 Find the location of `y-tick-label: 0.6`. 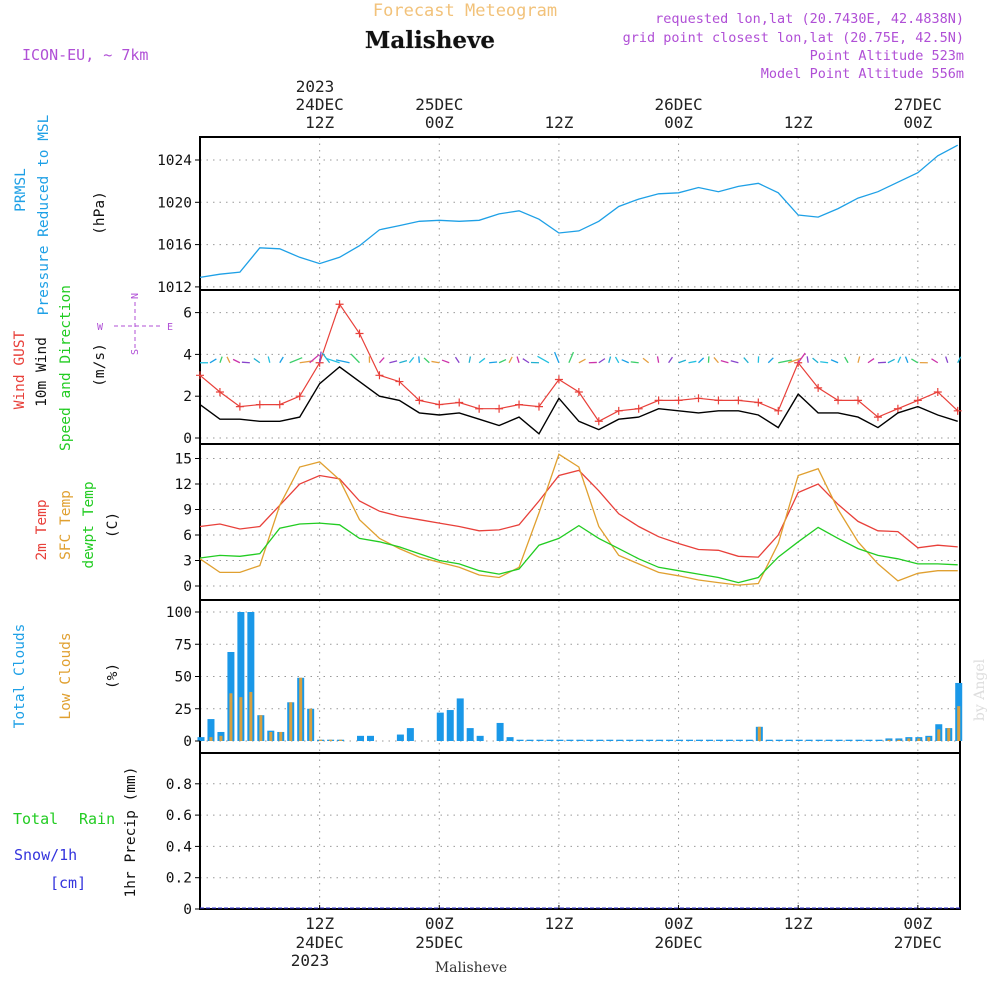

y-tick-label: 0.6 is located at coordinates (179, 816).